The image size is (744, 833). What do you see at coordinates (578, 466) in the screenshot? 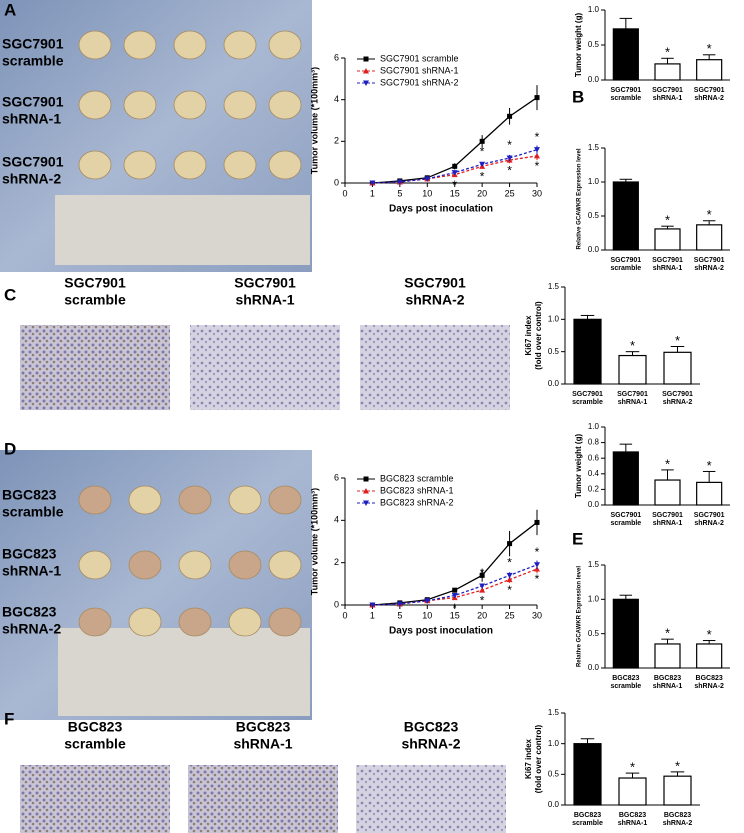
I see `y-axis-label: Tumor weight (g)` at bounding box center [578, 466].